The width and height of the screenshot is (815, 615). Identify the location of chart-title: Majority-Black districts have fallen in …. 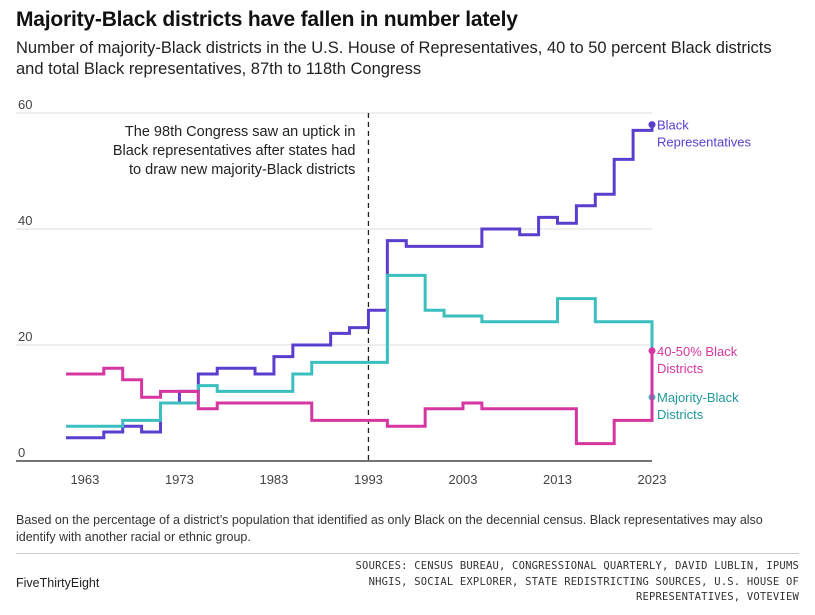
(267, 19).